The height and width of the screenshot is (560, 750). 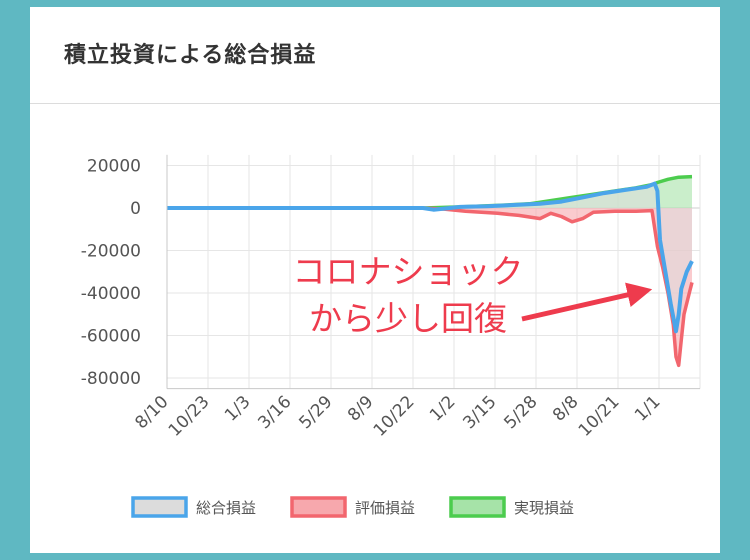 What do you see at coordinates (190, 55) in the screenshot?
I see `card-title: 積立投資による総合損益` at bounding box center [190, 55].